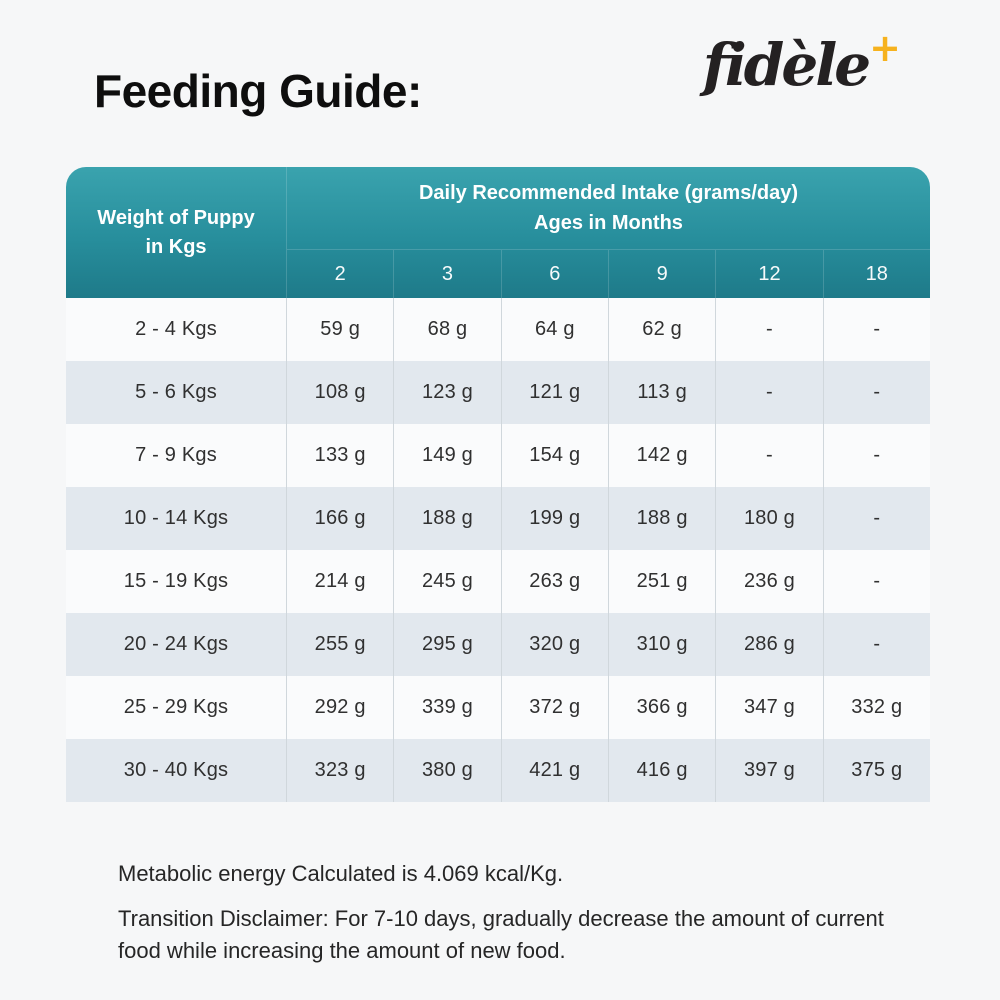  What do you see at coordinates (768, 770) in the screenshot?
I see `intake-cell: 397 g` at bounding box center [768, 770].